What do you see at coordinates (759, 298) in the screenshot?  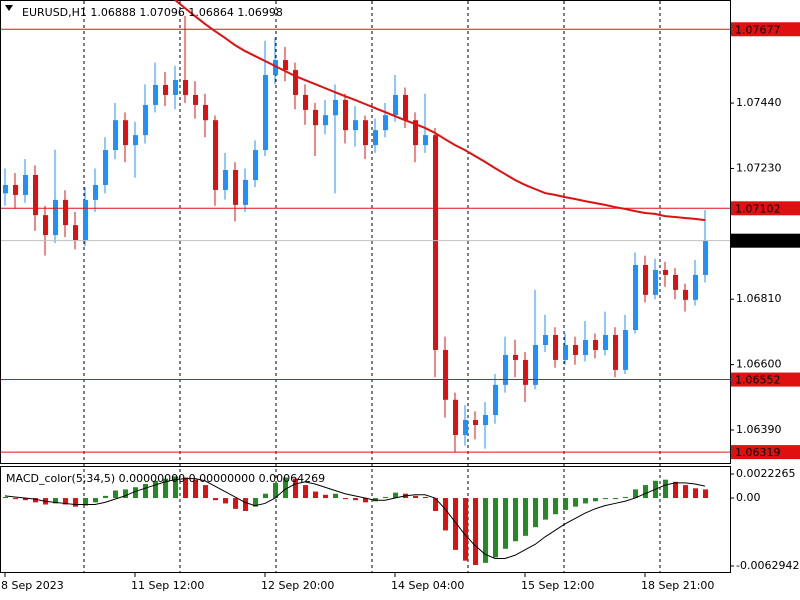 I see `y-tick-label: 1.06810` at bounding box center [759, 298].